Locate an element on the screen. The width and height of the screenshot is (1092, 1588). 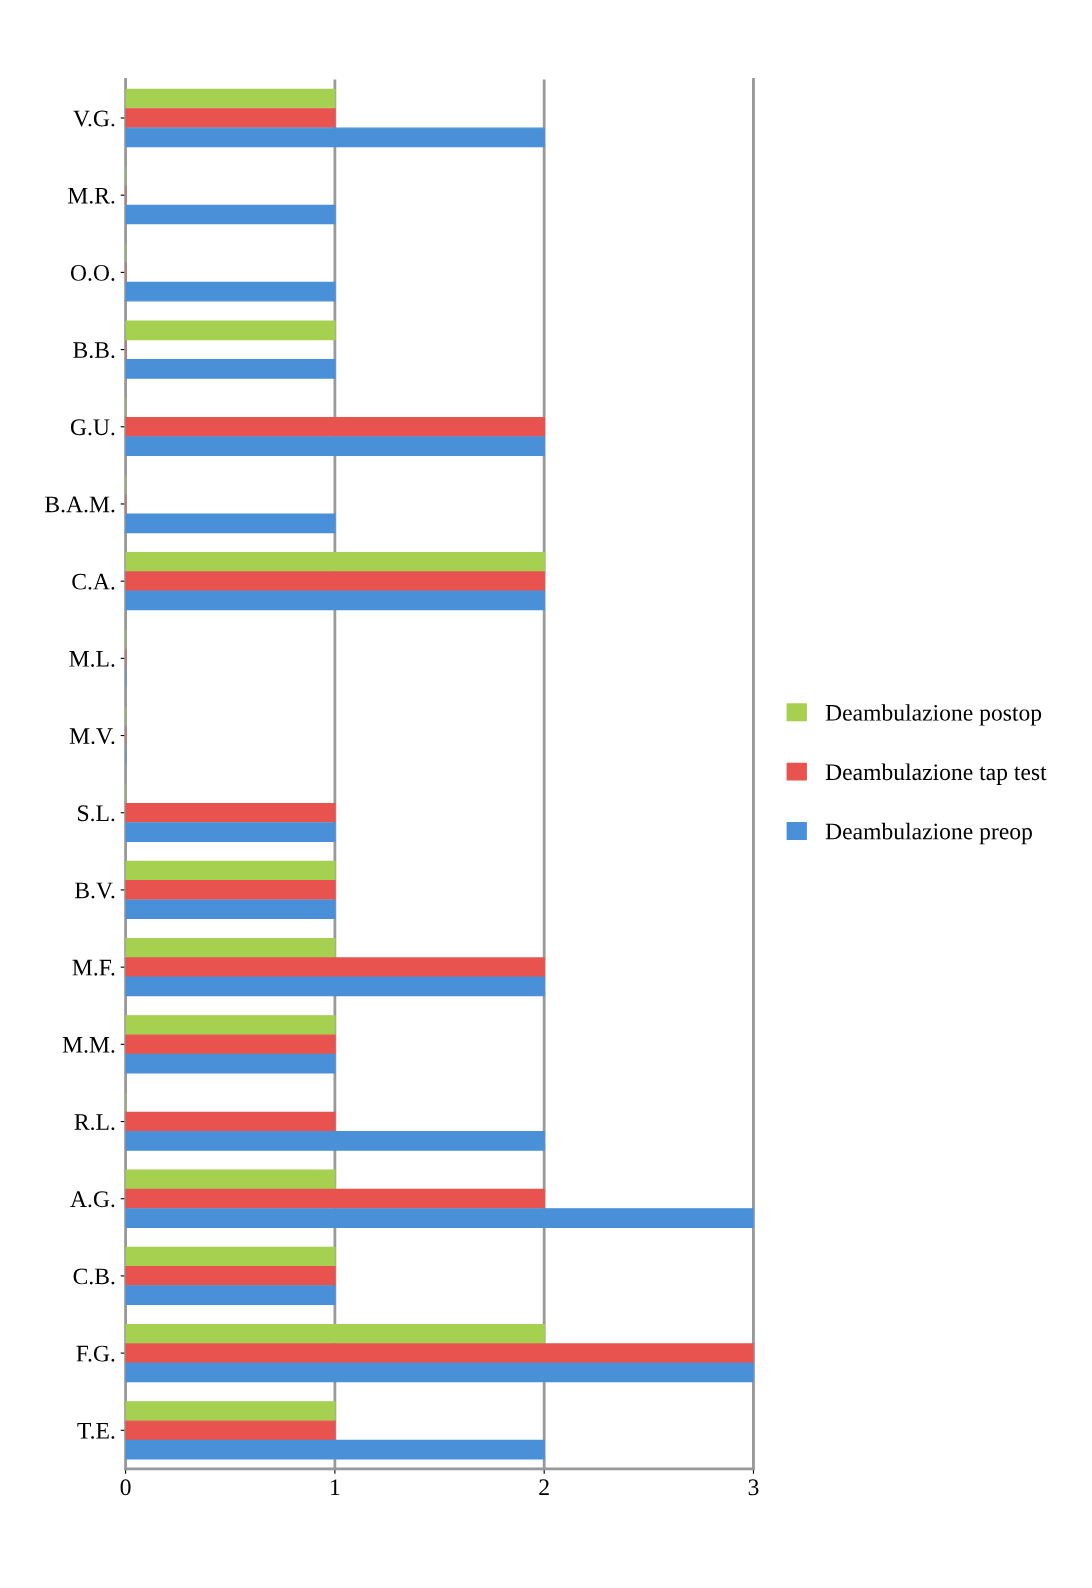
y-tick-label: B.A.M. is located at coordinates (80, 504).